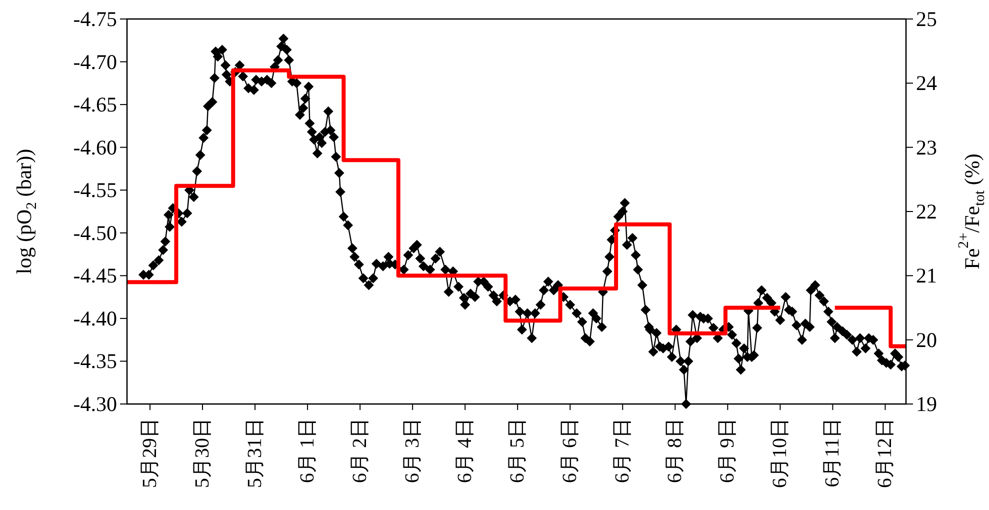 This screenshot has width=989, height=510. What do you see at coordinates (926, 19) in the screenshot?
I see `y2-tick-label: 25` at bounding box center [926, 19].